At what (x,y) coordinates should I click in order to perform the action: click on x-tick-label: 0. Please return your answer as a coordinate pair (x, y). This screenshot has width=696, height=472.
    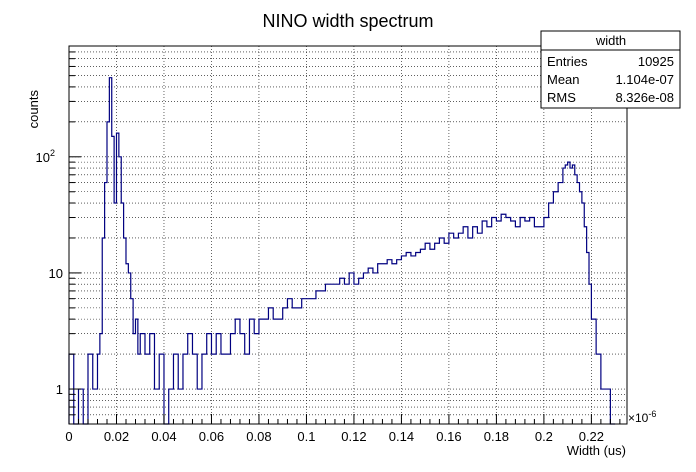
    Looking at the image, I should click on (68, 436).